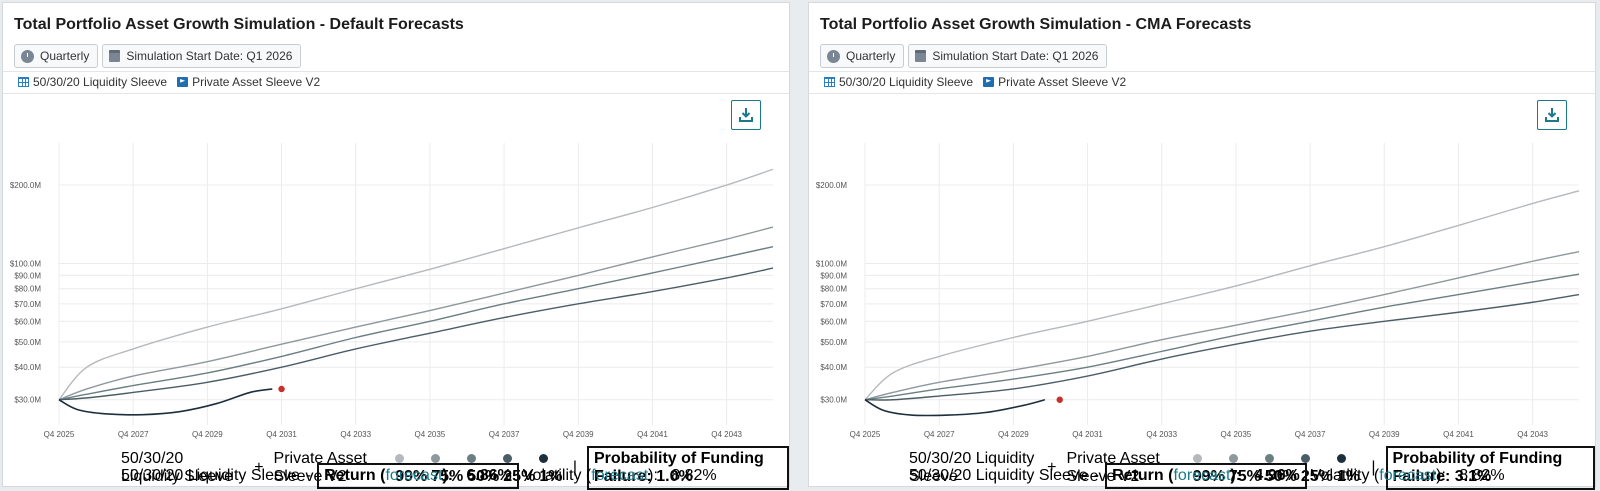 This screenshot has height=491, width=1600. Describe the element at coordinates (27, 321) in the screenshot. I see `y-tick-label: $60.0M` at that location.